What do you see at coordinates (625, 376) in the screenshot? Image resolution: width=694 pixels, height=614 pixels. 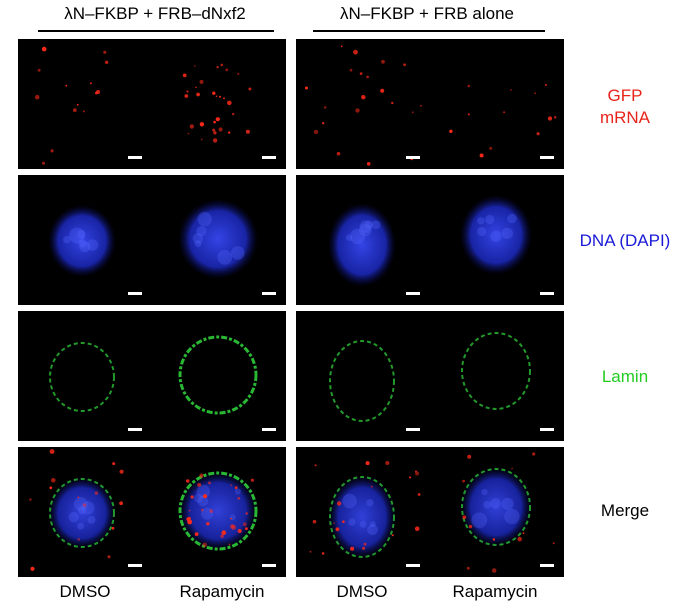 I see `row-label-lamin: Lamin` at bounding box center [625, 376].